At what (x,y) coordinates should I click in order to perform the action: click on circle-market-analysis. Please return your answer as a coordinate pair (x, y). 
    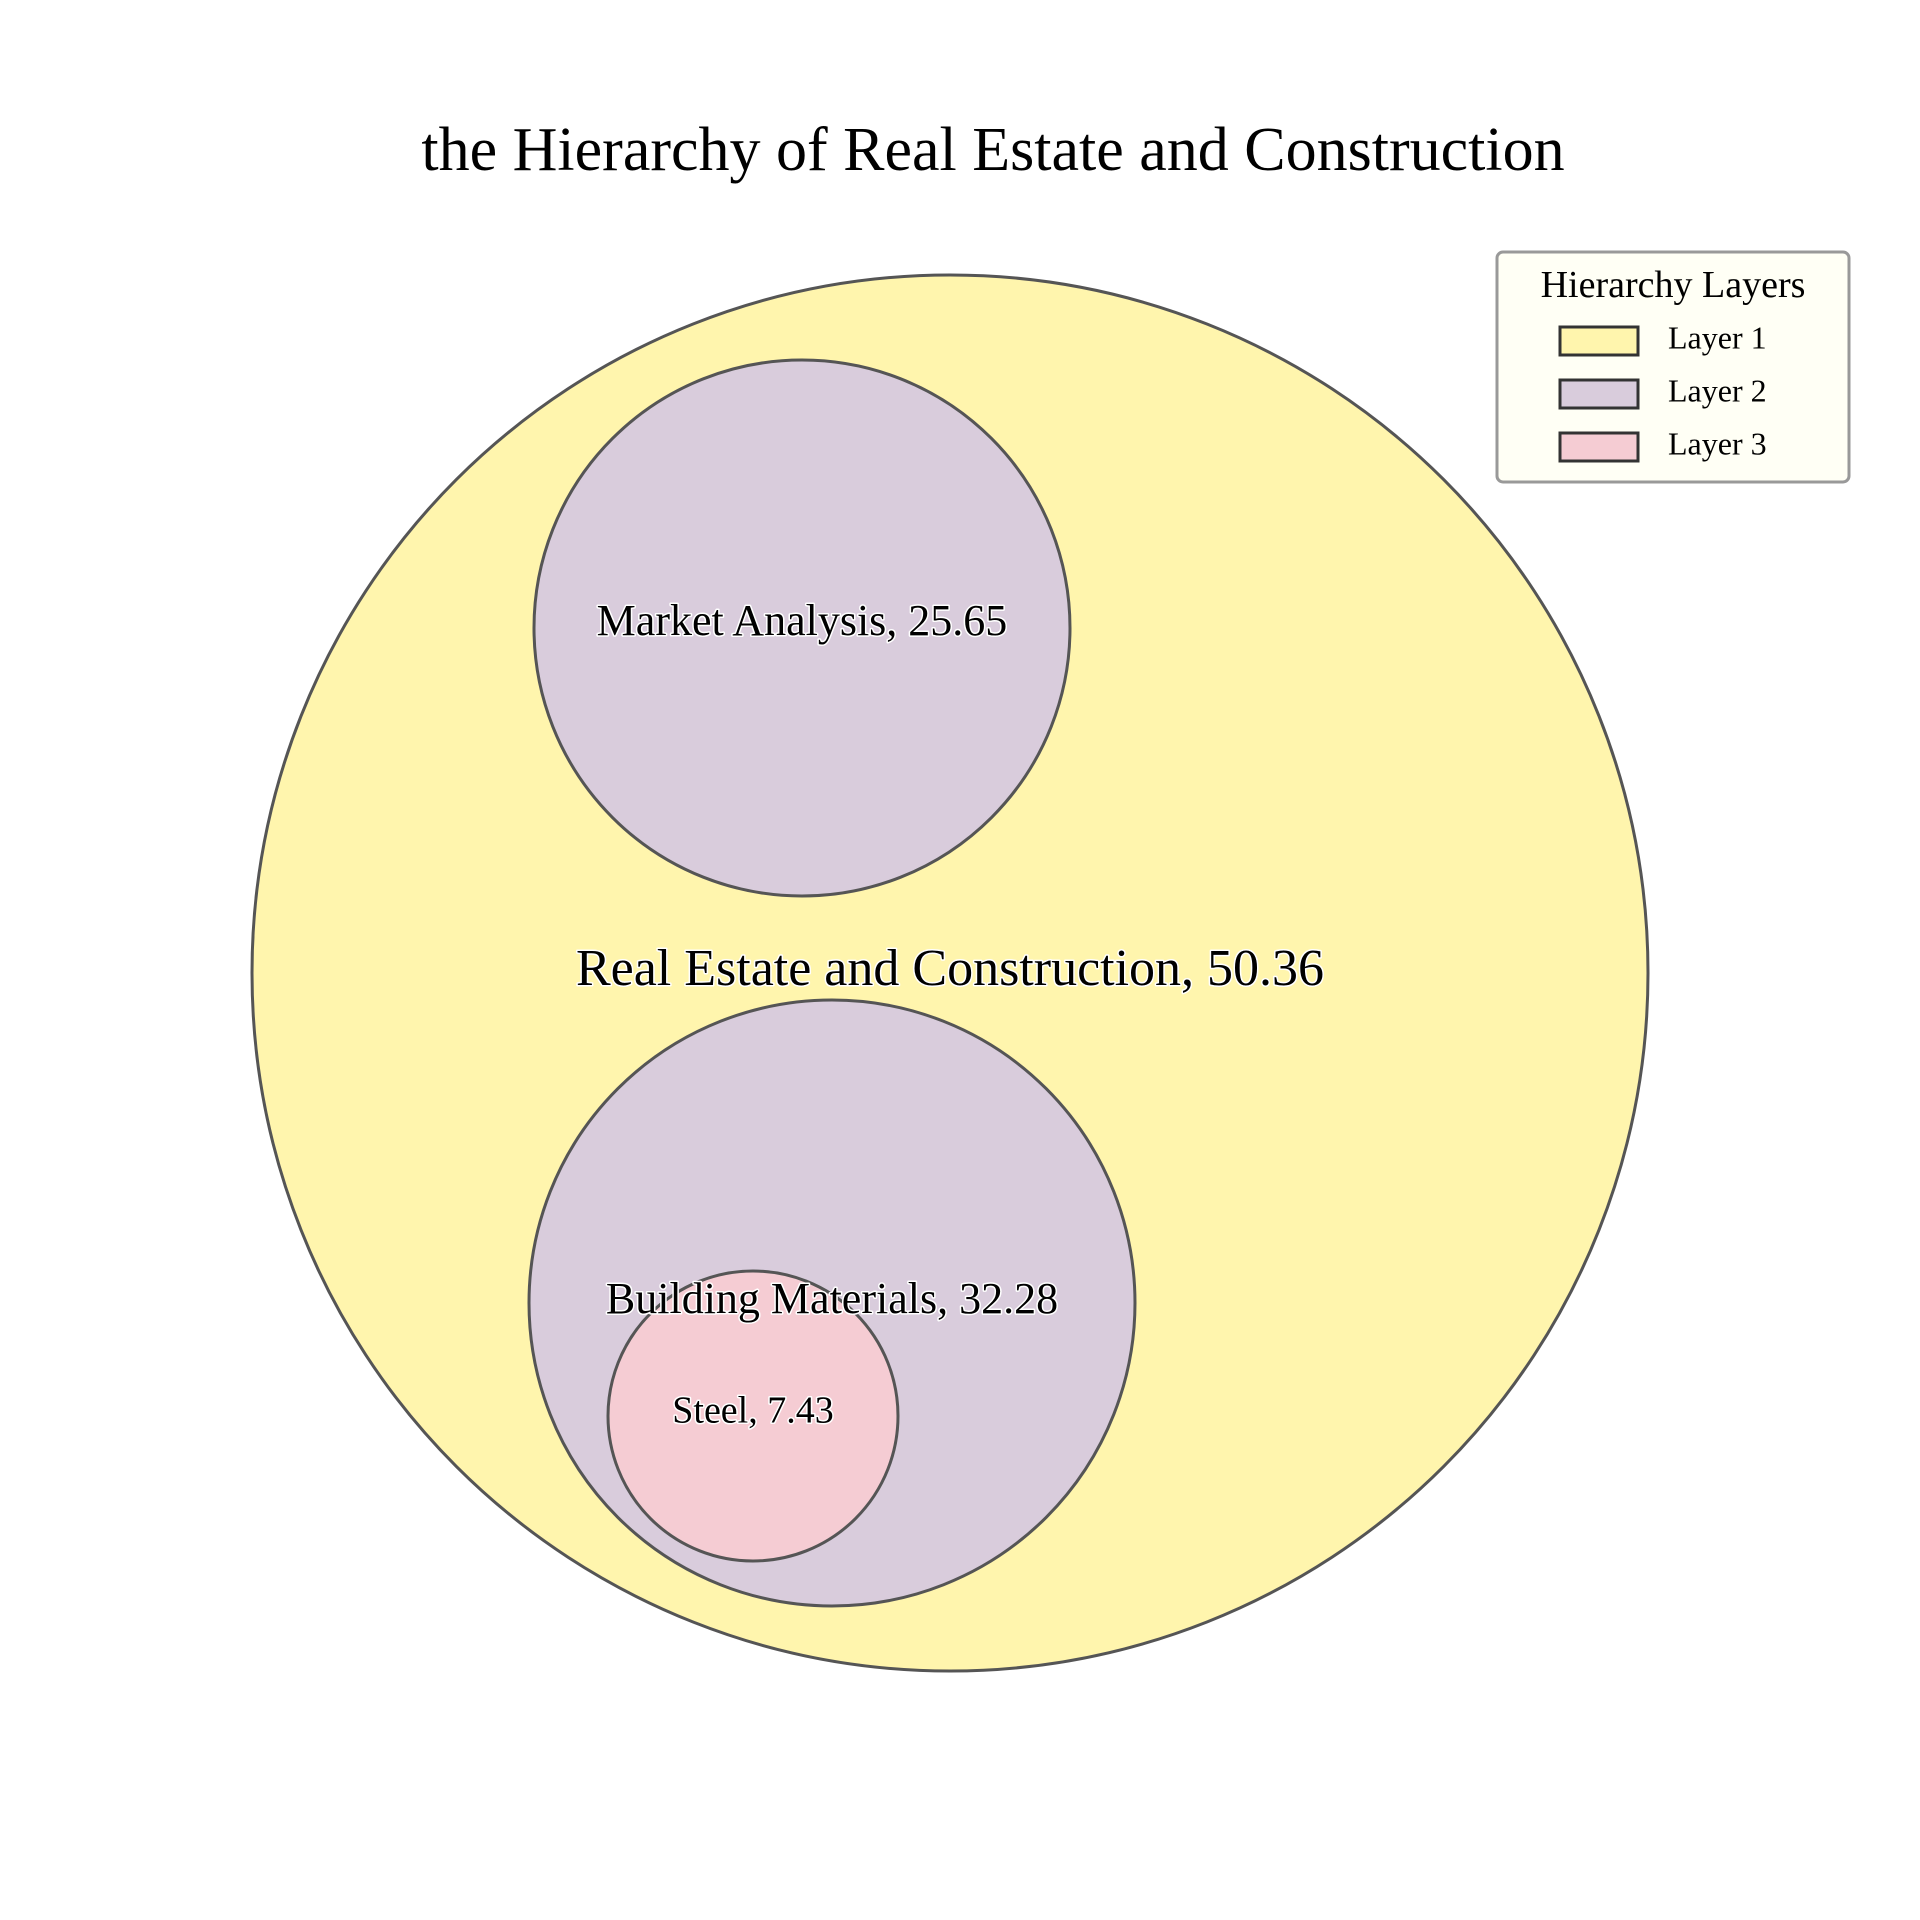
    Looking at the image, I should click on (802, 628).